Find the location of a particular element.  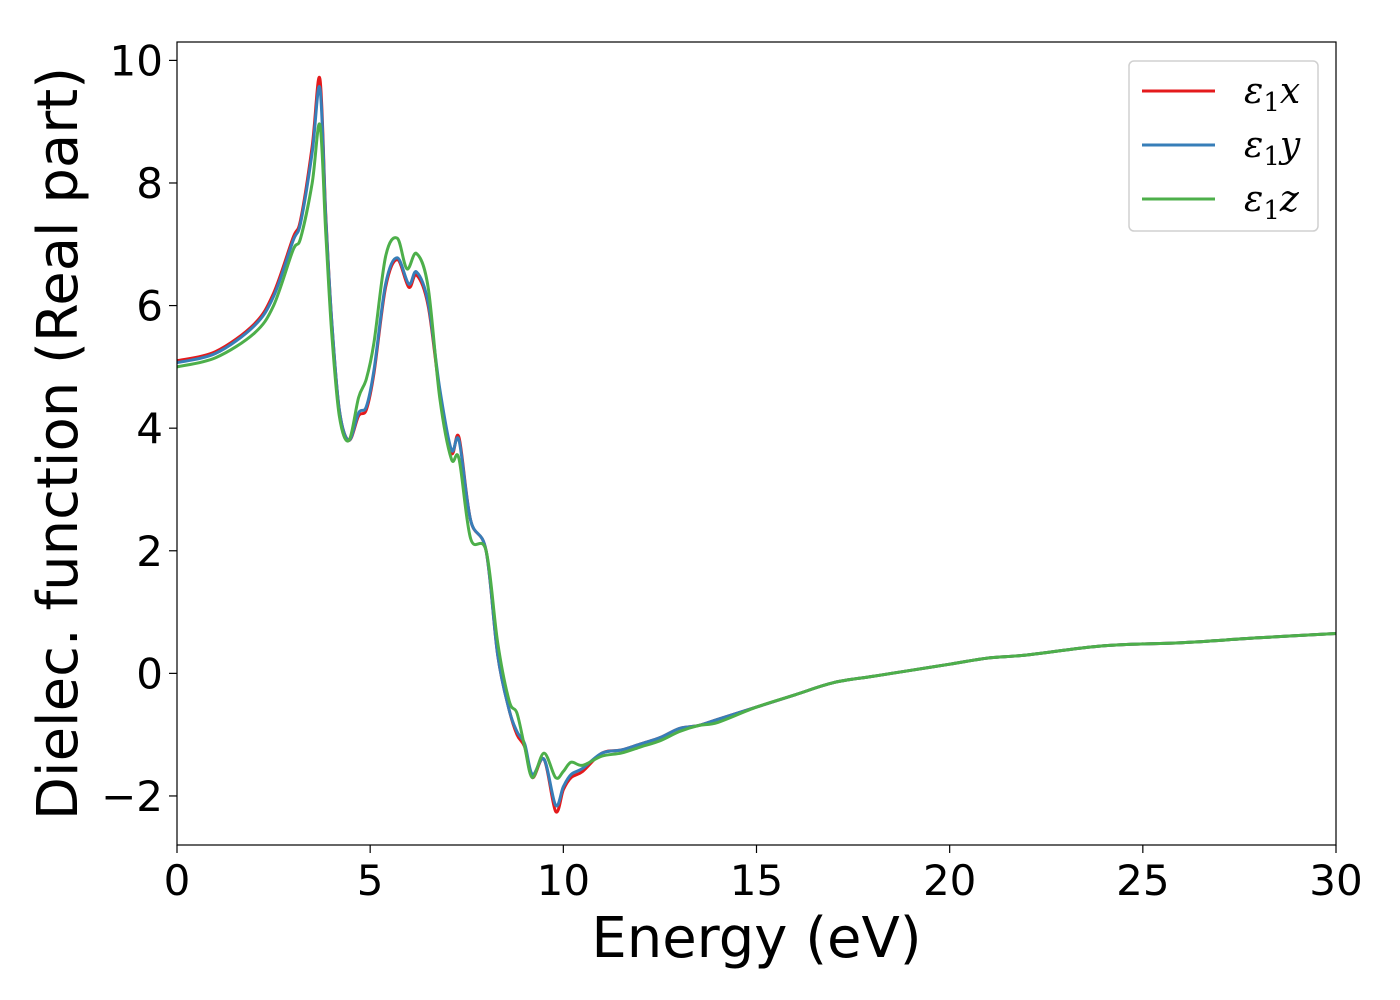

legend-label-x: ε1x is located at coordinates (1272, 94).